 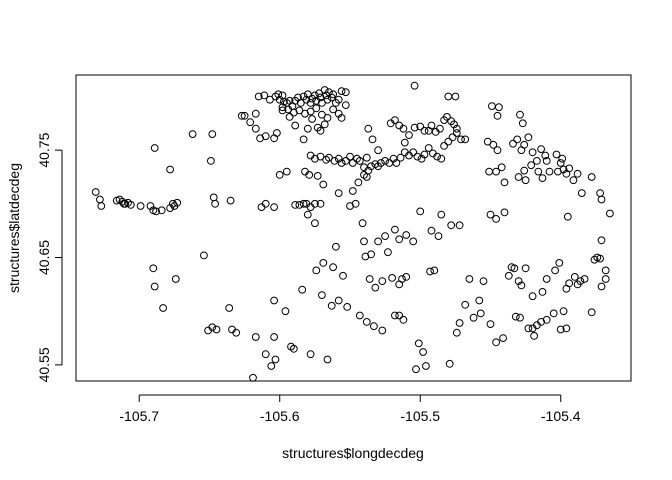 I want to click on y-tick-label: 40.55, so click(x=44, y=364).